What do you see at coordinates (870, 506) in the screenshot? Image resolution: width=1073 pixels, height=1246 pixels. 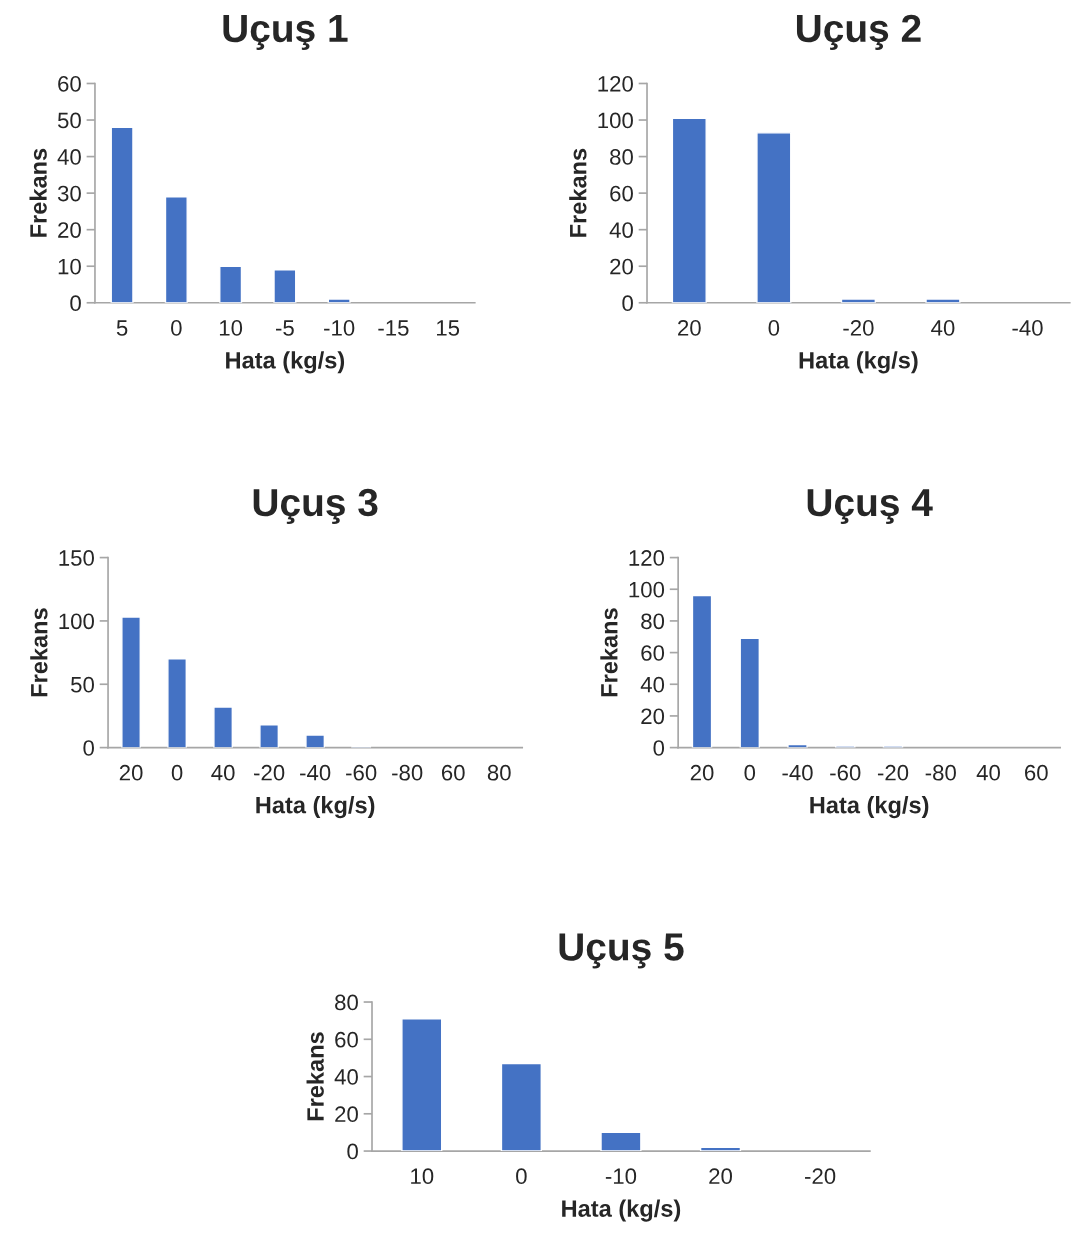 I see `chart-title: Uçuş 4` at bounding box center [870, 506].